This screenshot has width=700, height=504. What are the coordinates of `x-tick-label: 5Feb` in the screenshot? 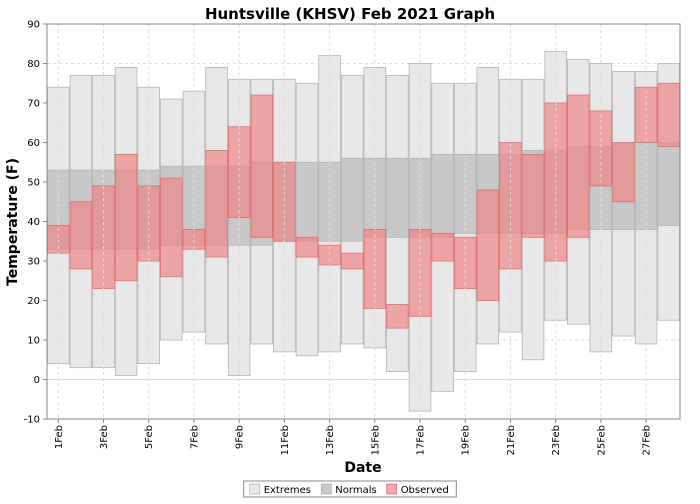 It's located at (149, 437).